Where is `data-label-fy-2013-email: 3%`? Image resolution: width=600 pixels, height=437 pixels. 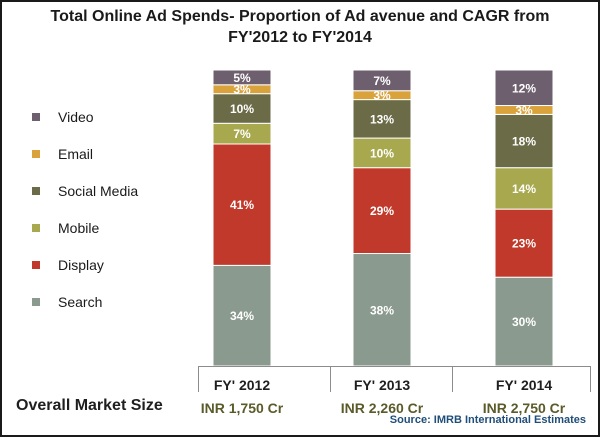 data-label-fy-2013-email: 3% is located at coordinates (382, 96).